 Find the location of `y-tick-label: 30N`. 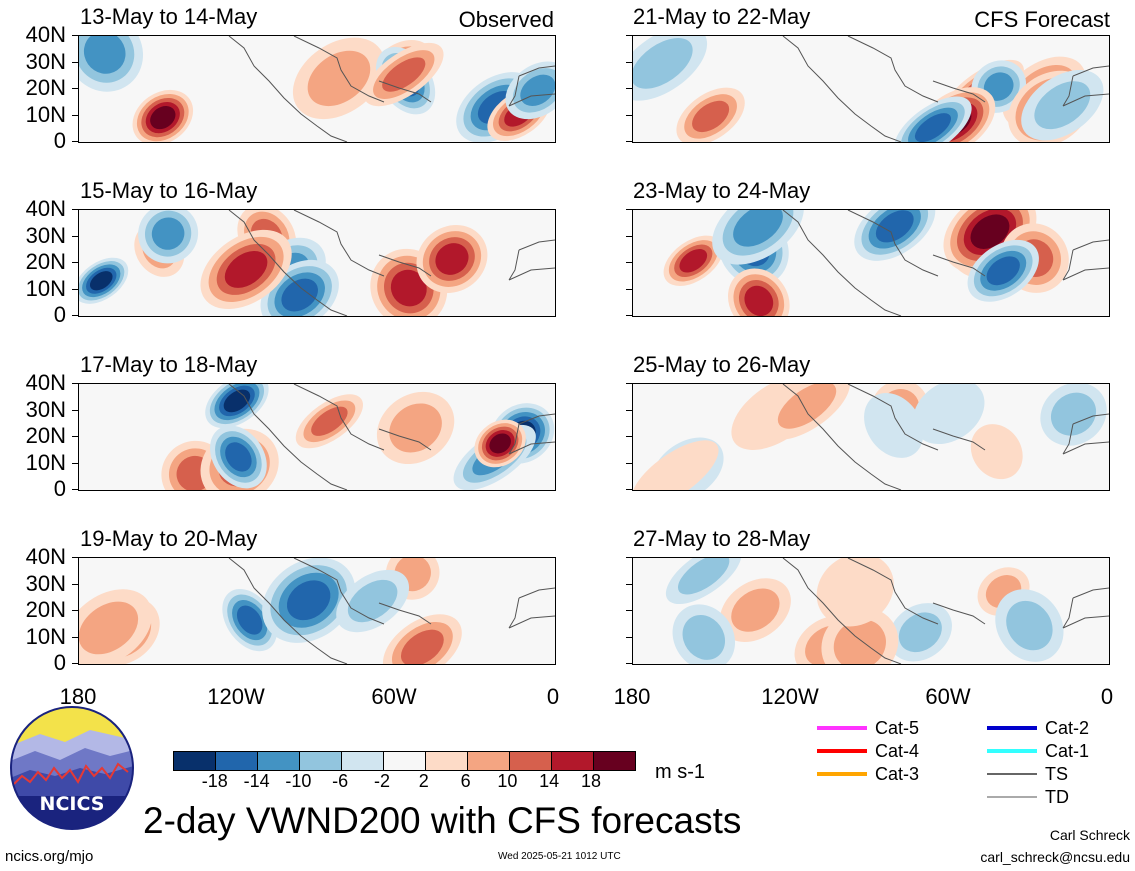

y-tick-label: 30N is located at coordinates (45, 409).